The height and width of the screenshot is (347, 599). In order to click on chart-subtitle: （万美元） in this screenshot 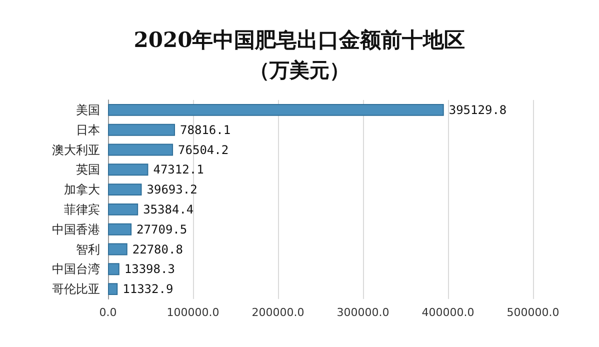, I will do `click(300, 70)`.